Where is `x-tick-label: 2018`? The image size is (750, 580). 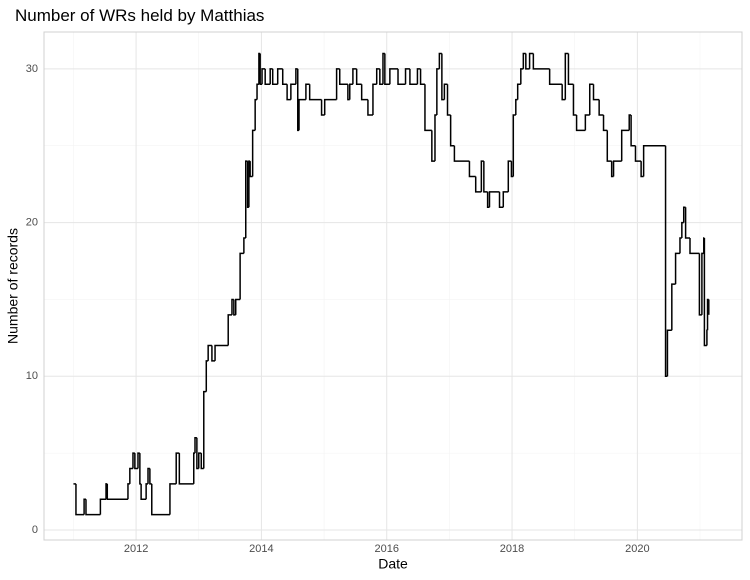
x-tick-label: 2018 is located at coordinates (512, 549).